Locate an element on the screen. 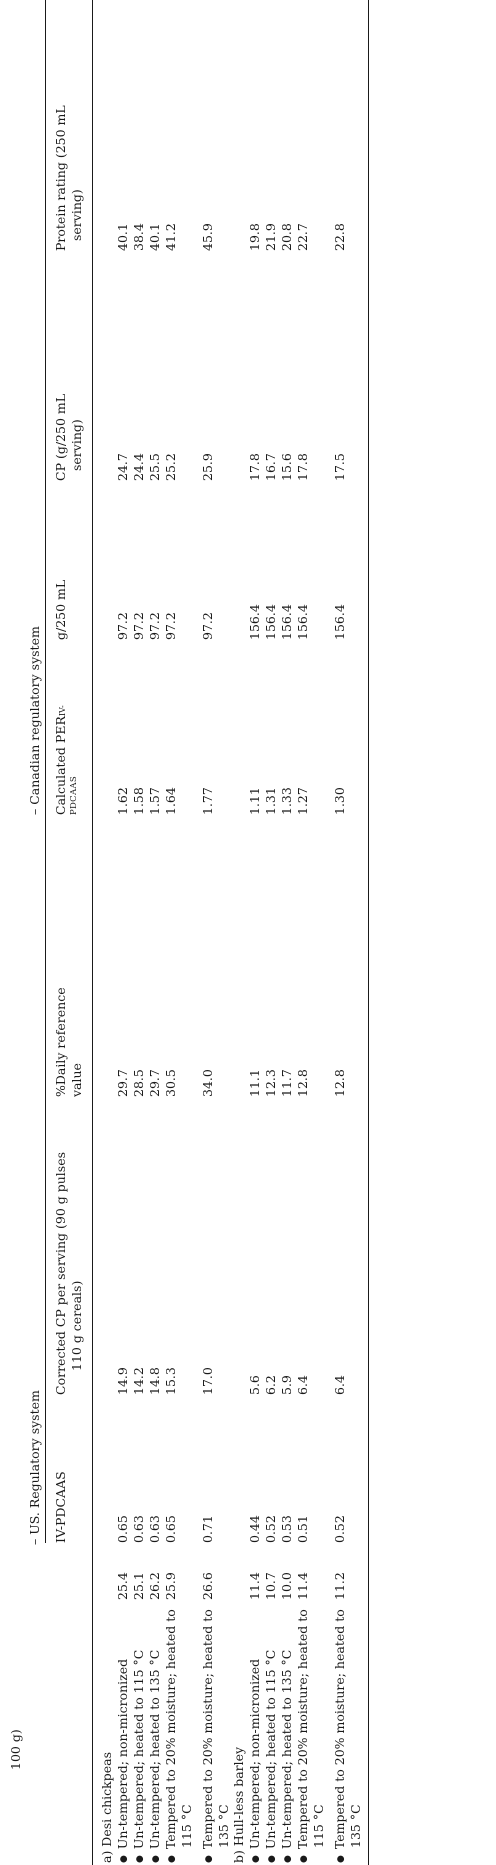 This screenshot has width=496, height=1865. cell-cp250: 16.7 is located at coordinates (271, 467).